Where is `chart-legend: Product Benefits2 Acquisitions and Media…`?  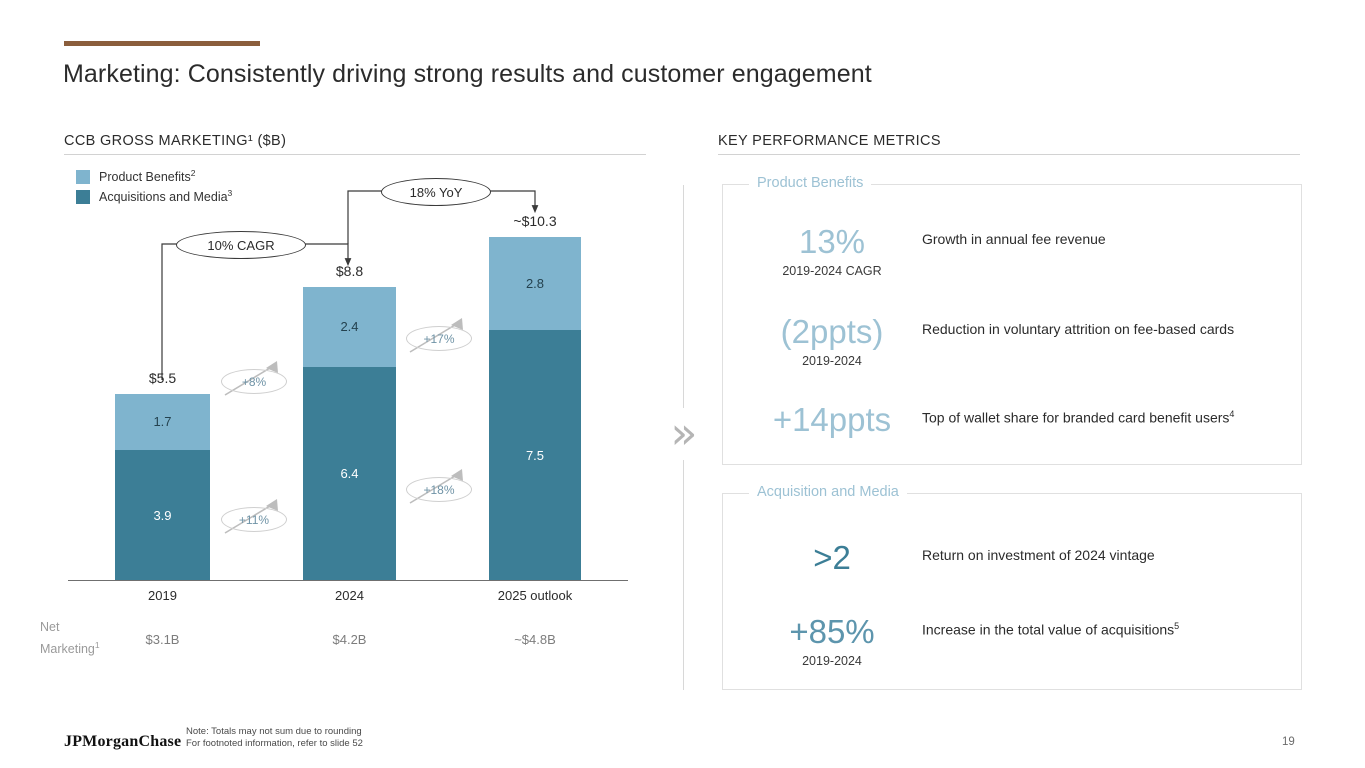
chart-legend: Product Benefits2 Acquisitions and Media… is located at coordinates (154, 188).